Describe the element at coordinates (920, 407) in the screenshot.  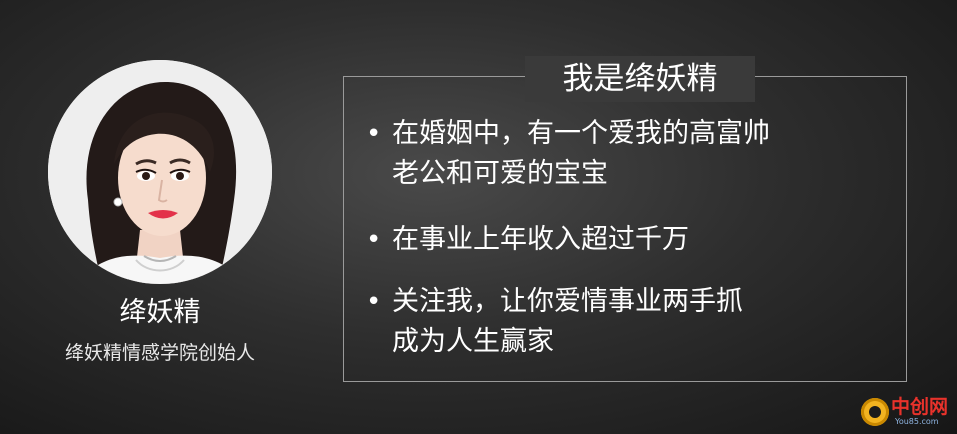
I see `watermark-brand: 中创网` at that location.